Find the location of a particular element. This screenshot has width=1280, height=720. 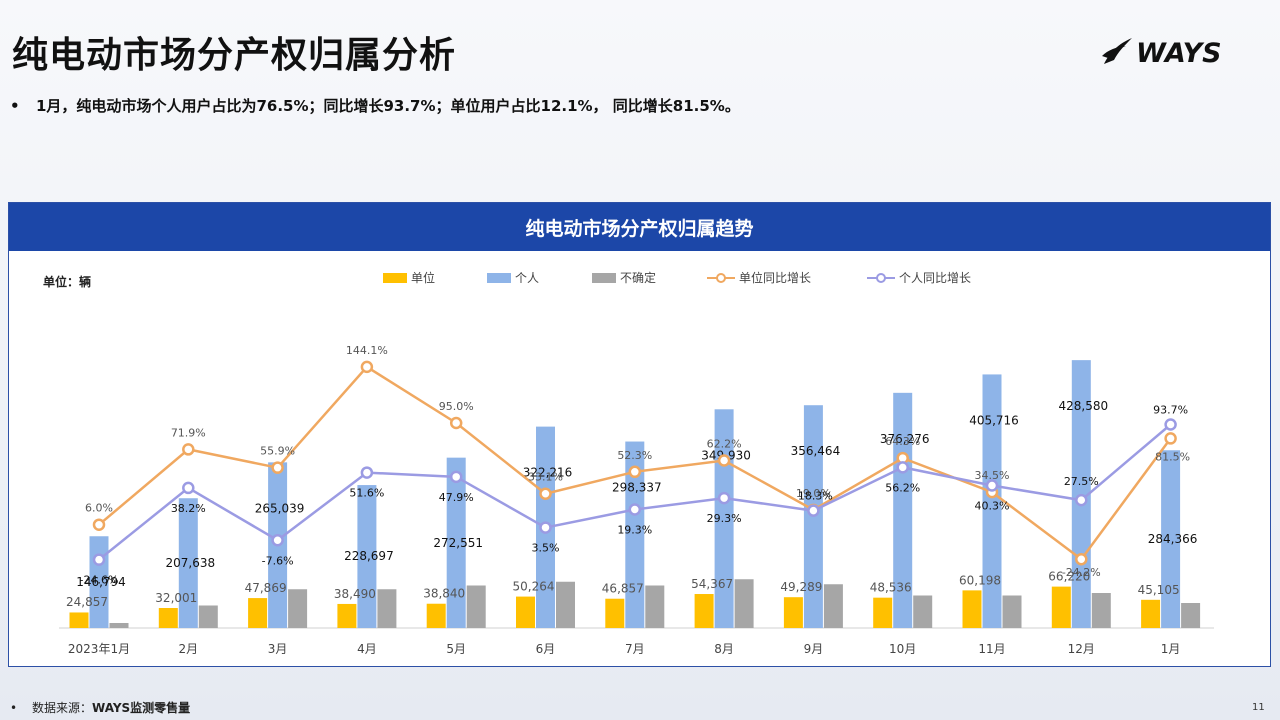

individual-bar-label: 405,716 is located at coordinates (994, 420).